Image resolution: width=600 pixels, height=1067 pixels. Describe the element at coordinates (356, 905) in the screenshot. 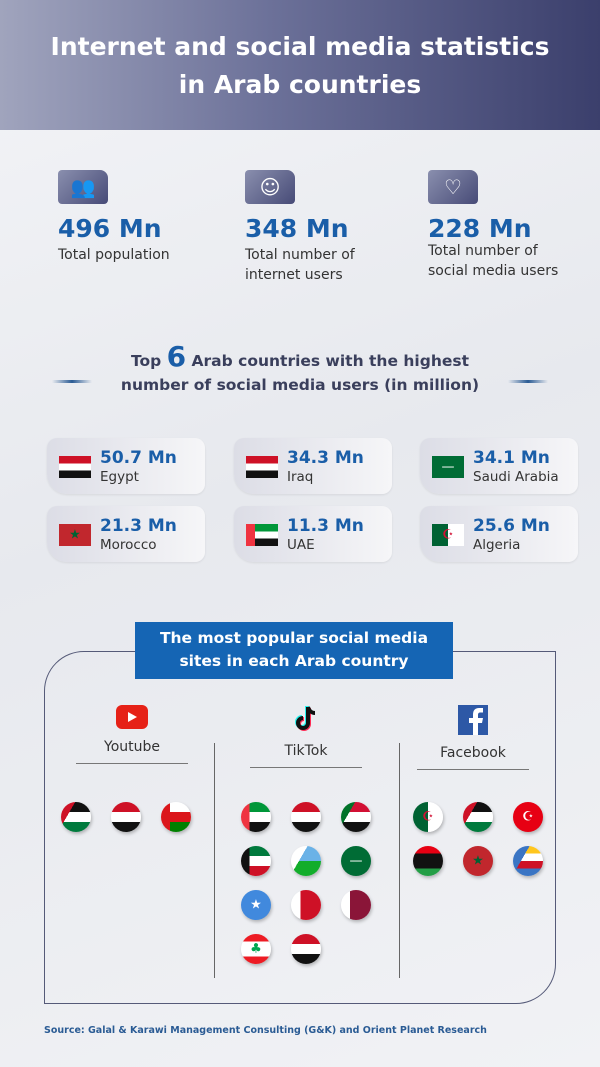

I see `qatar-flag-icon` at that location.